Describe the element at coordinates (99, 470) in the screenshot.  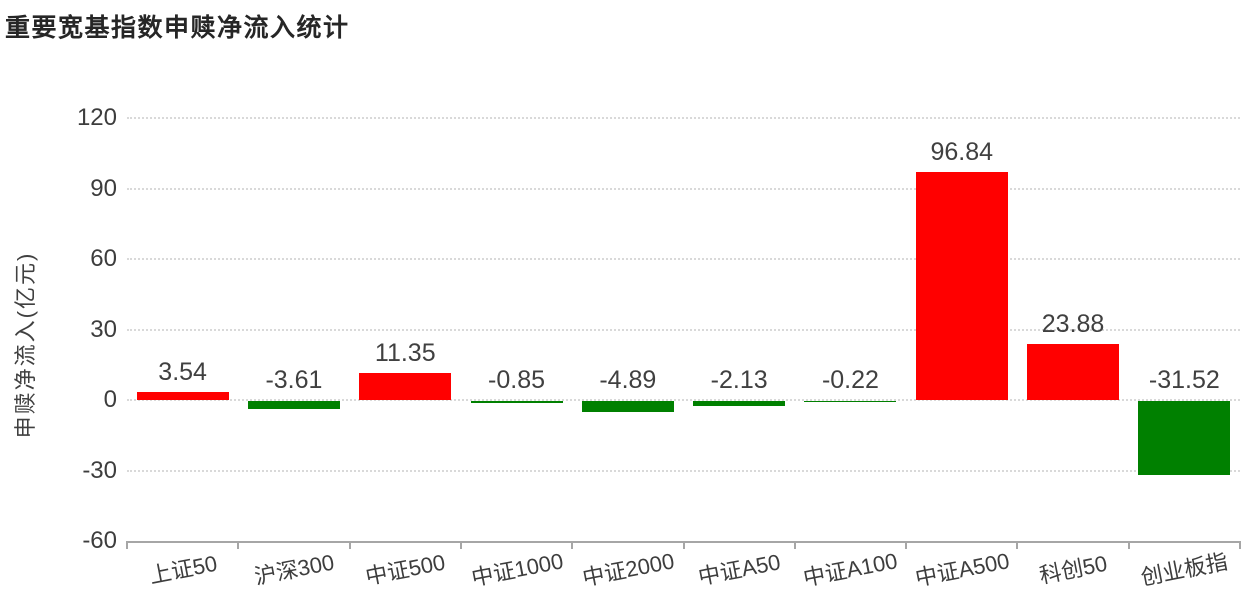
I see `y-tick-label--30: -30` at that location.